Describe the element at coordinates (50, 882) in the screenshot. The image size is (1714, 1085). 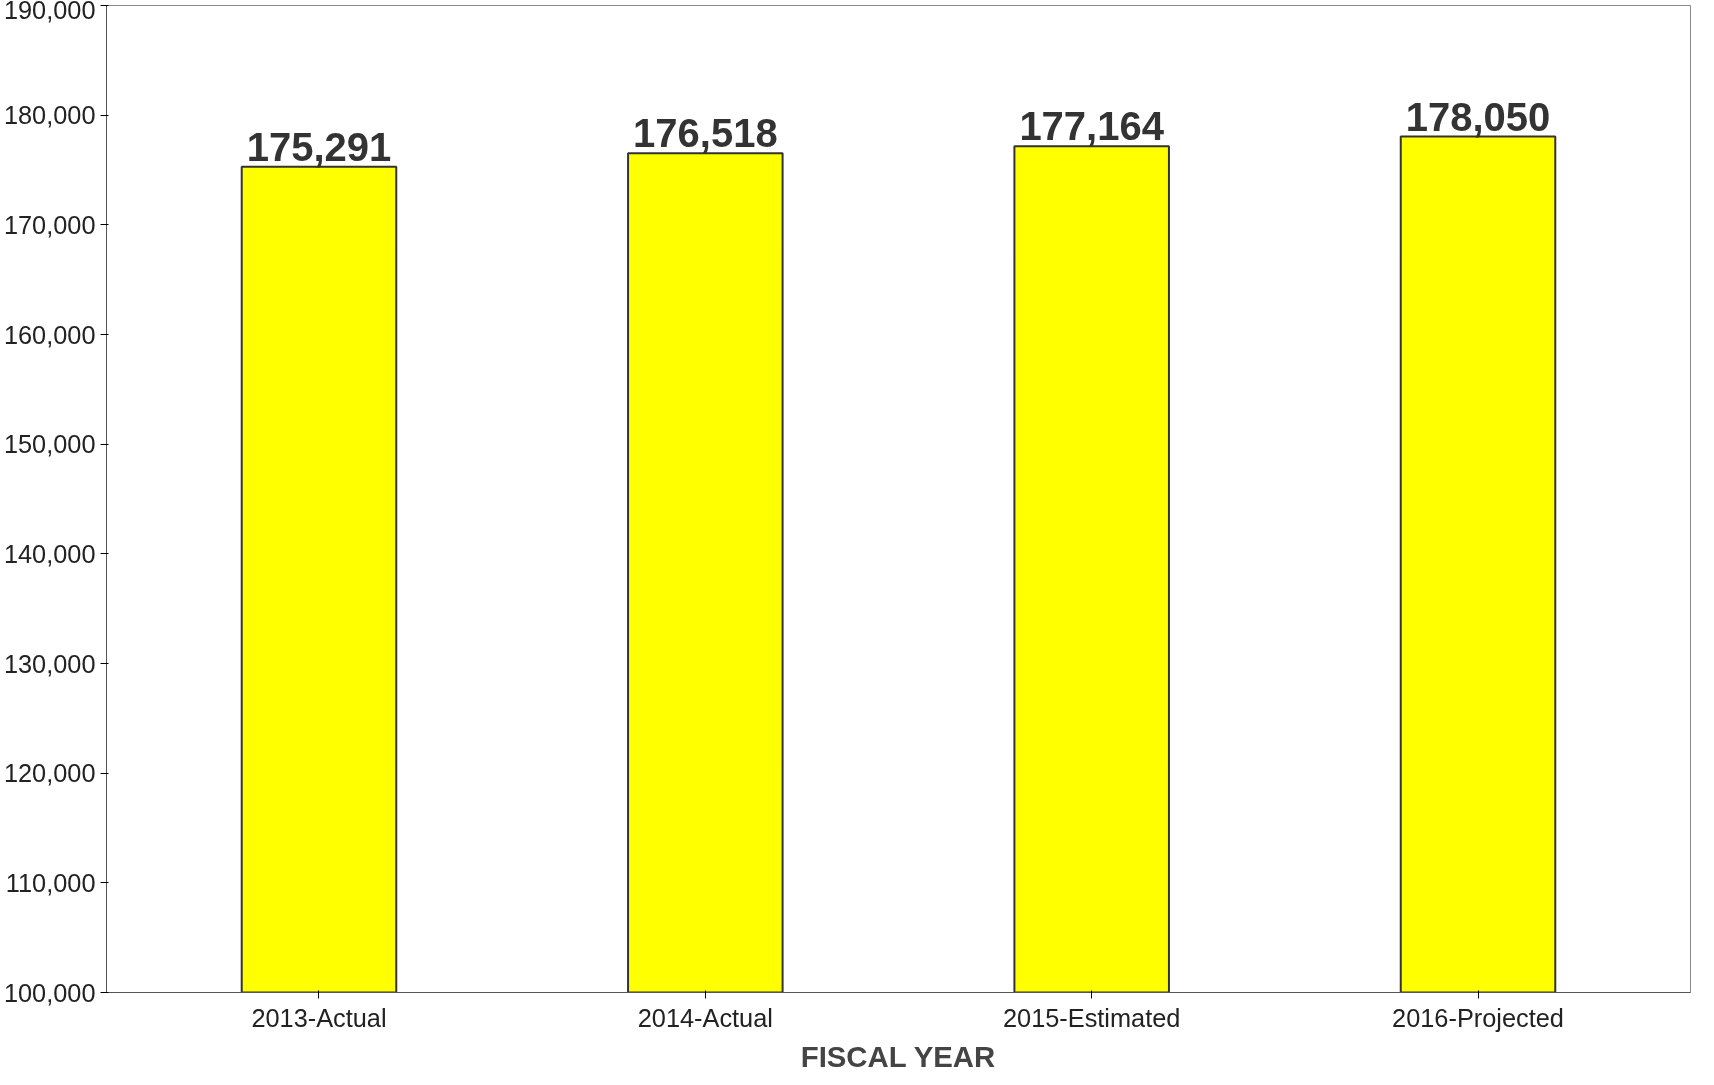
I see `y-tick-label: 110,000` at that location.